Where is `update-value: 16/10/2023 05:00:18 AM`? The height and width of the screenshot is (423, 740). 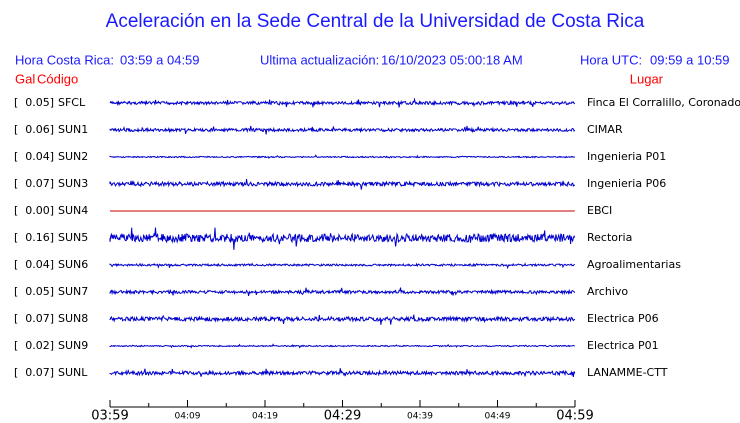 update-value: 16/10/2023 05:00:18 AM is located at coordinates (452, 59).